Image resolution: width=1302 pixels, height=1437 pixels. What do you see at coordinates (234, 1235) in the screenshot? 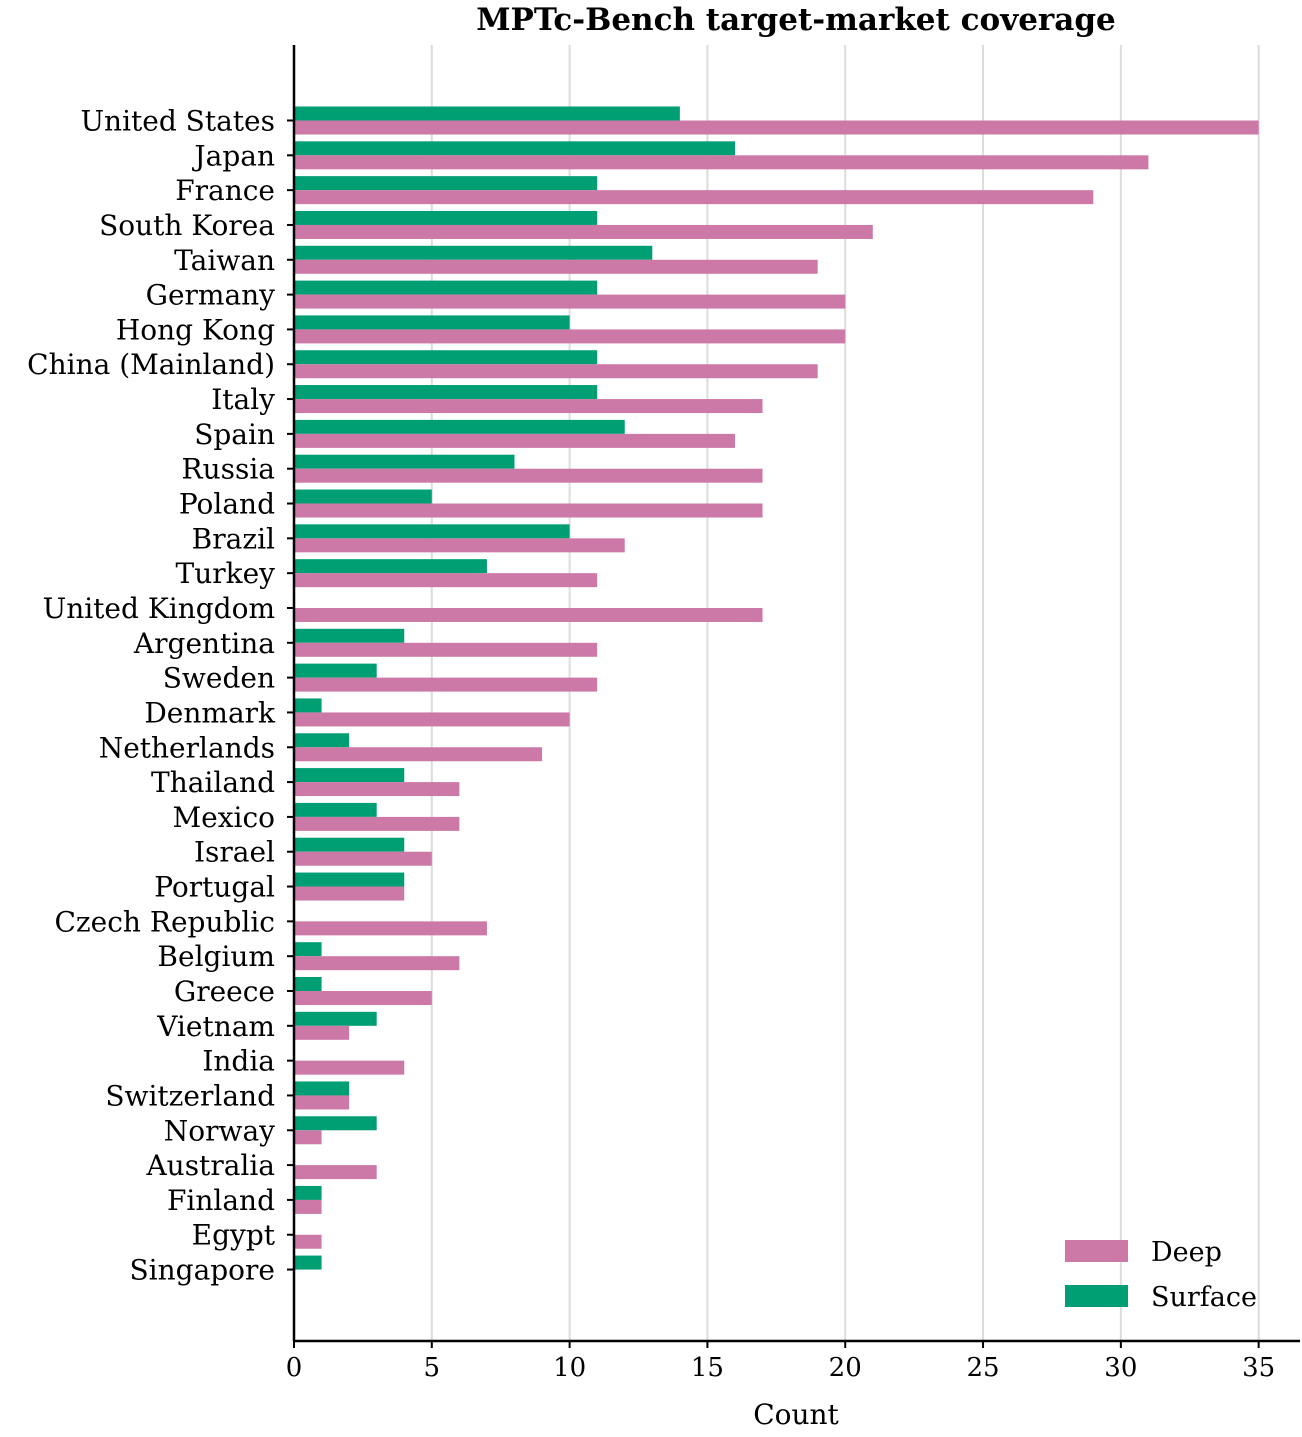
I see `y-tick-label: Egypt` at bounding box center [234, 1235].